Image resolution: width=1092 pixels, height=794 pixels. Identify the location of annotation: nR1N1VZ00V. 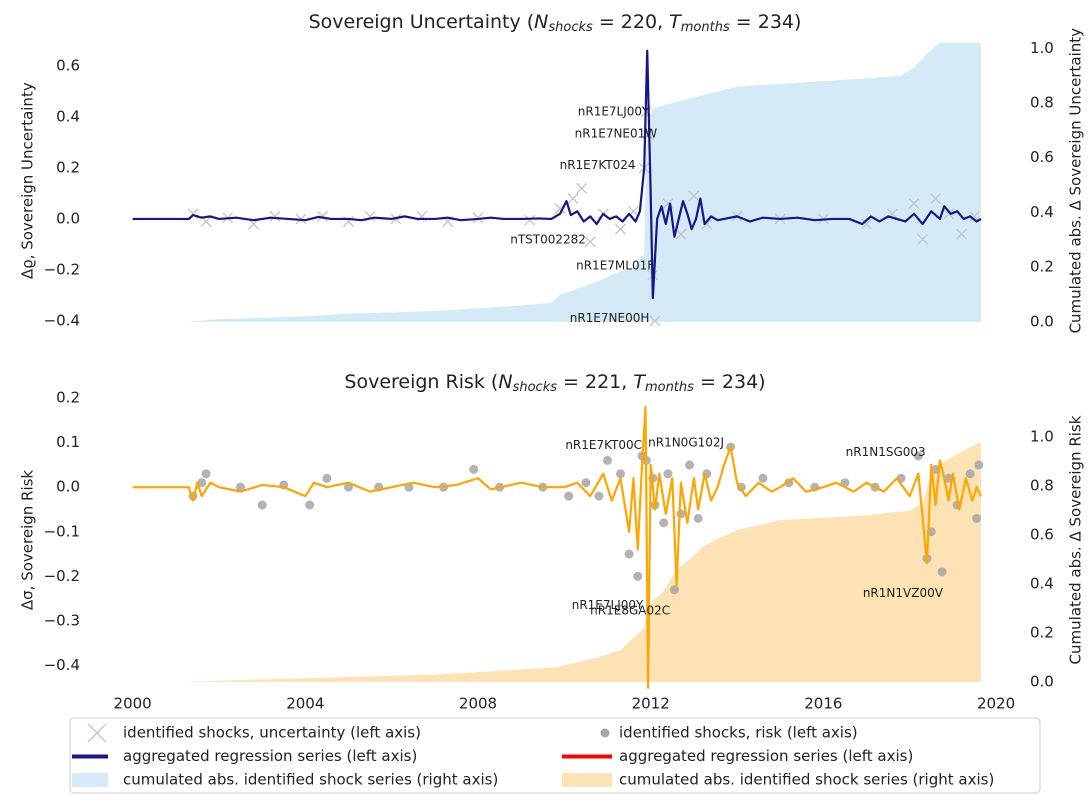
(903, 593).